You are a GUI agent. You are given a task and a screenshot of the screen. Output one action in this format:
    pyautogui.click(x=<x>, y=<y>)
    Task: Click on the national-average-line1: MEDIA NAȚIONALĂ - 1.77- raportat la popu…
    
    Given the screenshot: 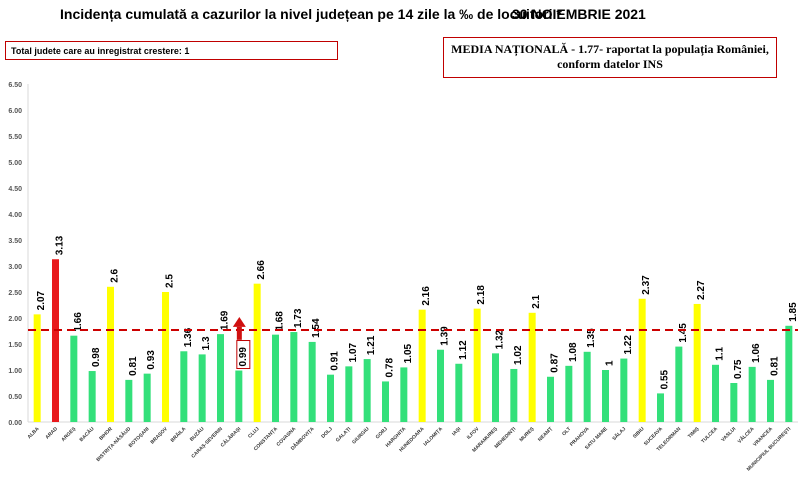 What is the action you would take?
    pyautogui.click(x=610, y=49)
    